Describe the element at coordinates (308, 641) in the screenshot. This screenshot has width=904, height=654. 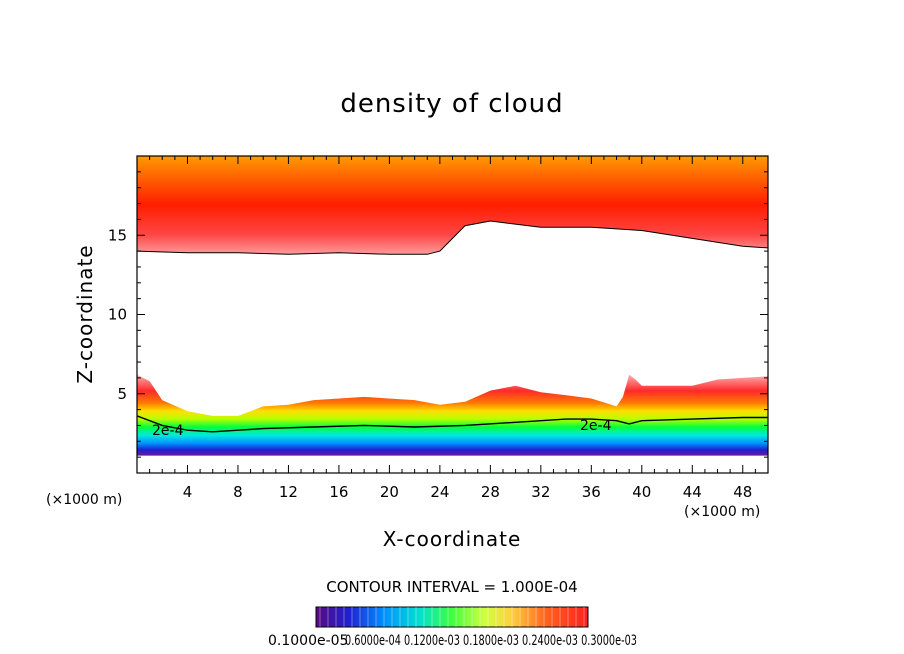
I see `colorbar-min-label: 0.1000e-05` at that location.